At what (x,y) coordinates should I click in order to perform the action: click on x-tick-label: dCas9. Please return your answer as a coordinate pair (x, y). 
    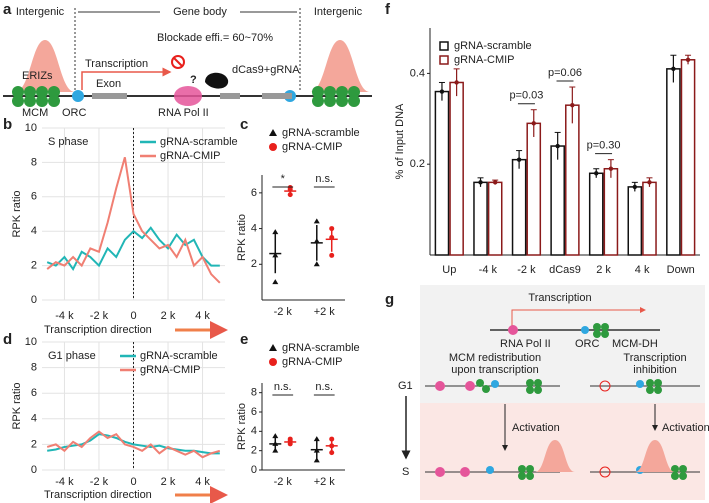
    Looking at the image, I should click on (565, 270).